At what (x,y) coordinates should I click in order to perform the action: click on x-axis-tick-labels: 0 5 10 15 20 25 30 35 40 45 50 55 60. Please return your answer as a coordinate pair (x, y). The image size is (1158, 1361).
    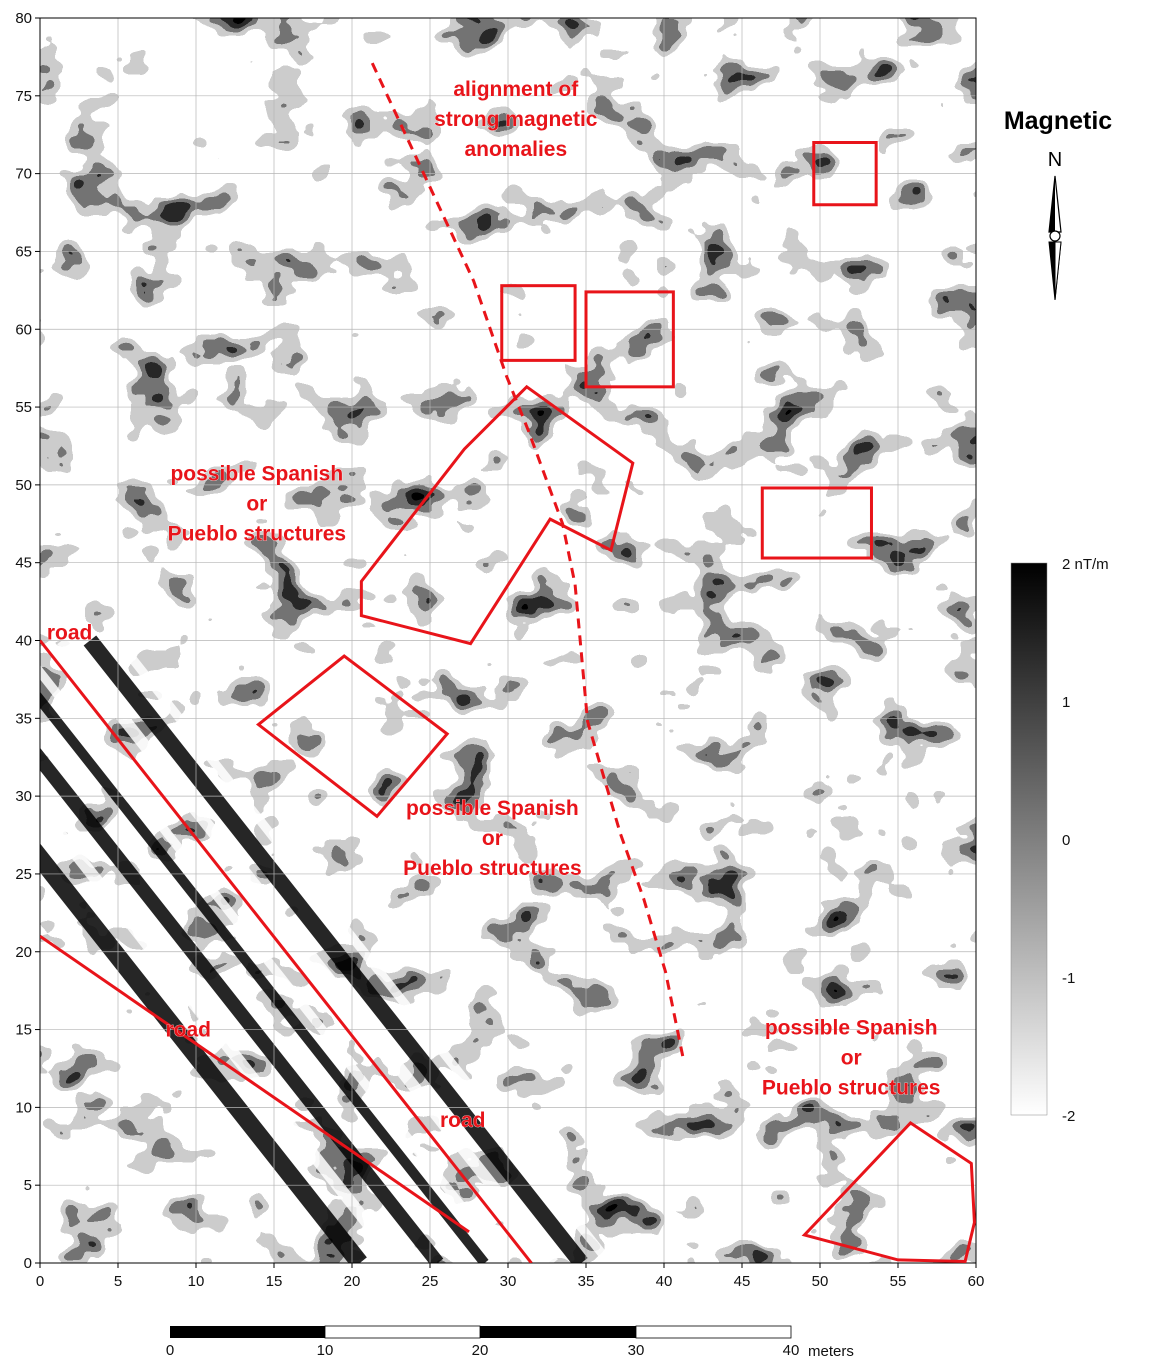
    Looking at the image, I should click on (510, 1281).